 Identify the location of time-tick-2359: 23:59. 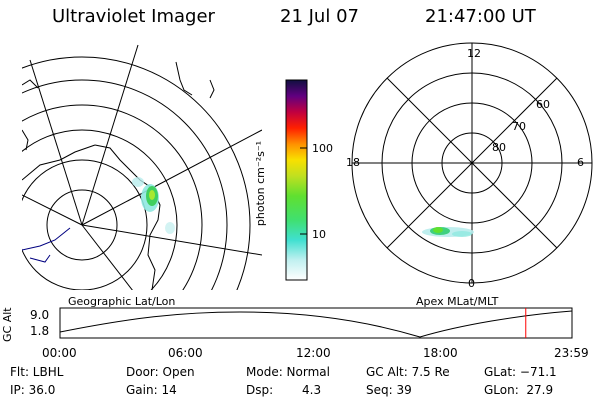
(571, 353).